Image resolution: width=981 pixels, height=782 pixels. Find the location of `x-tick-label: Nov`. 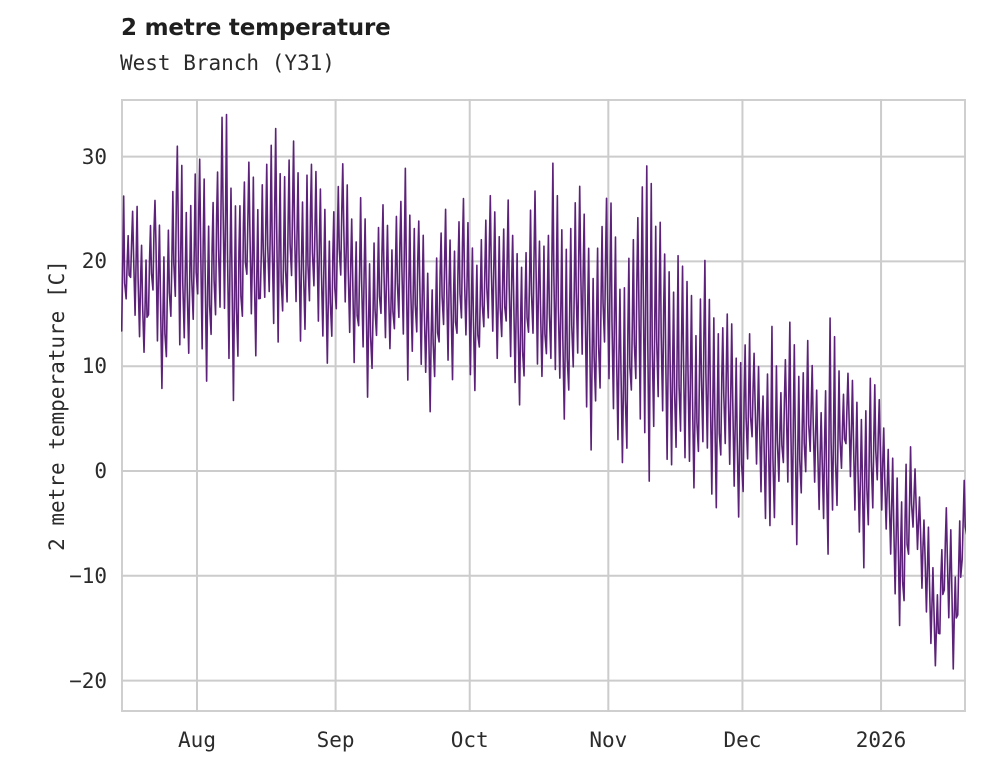

x-tick-label: Nov is located at coordinates (608, 740).